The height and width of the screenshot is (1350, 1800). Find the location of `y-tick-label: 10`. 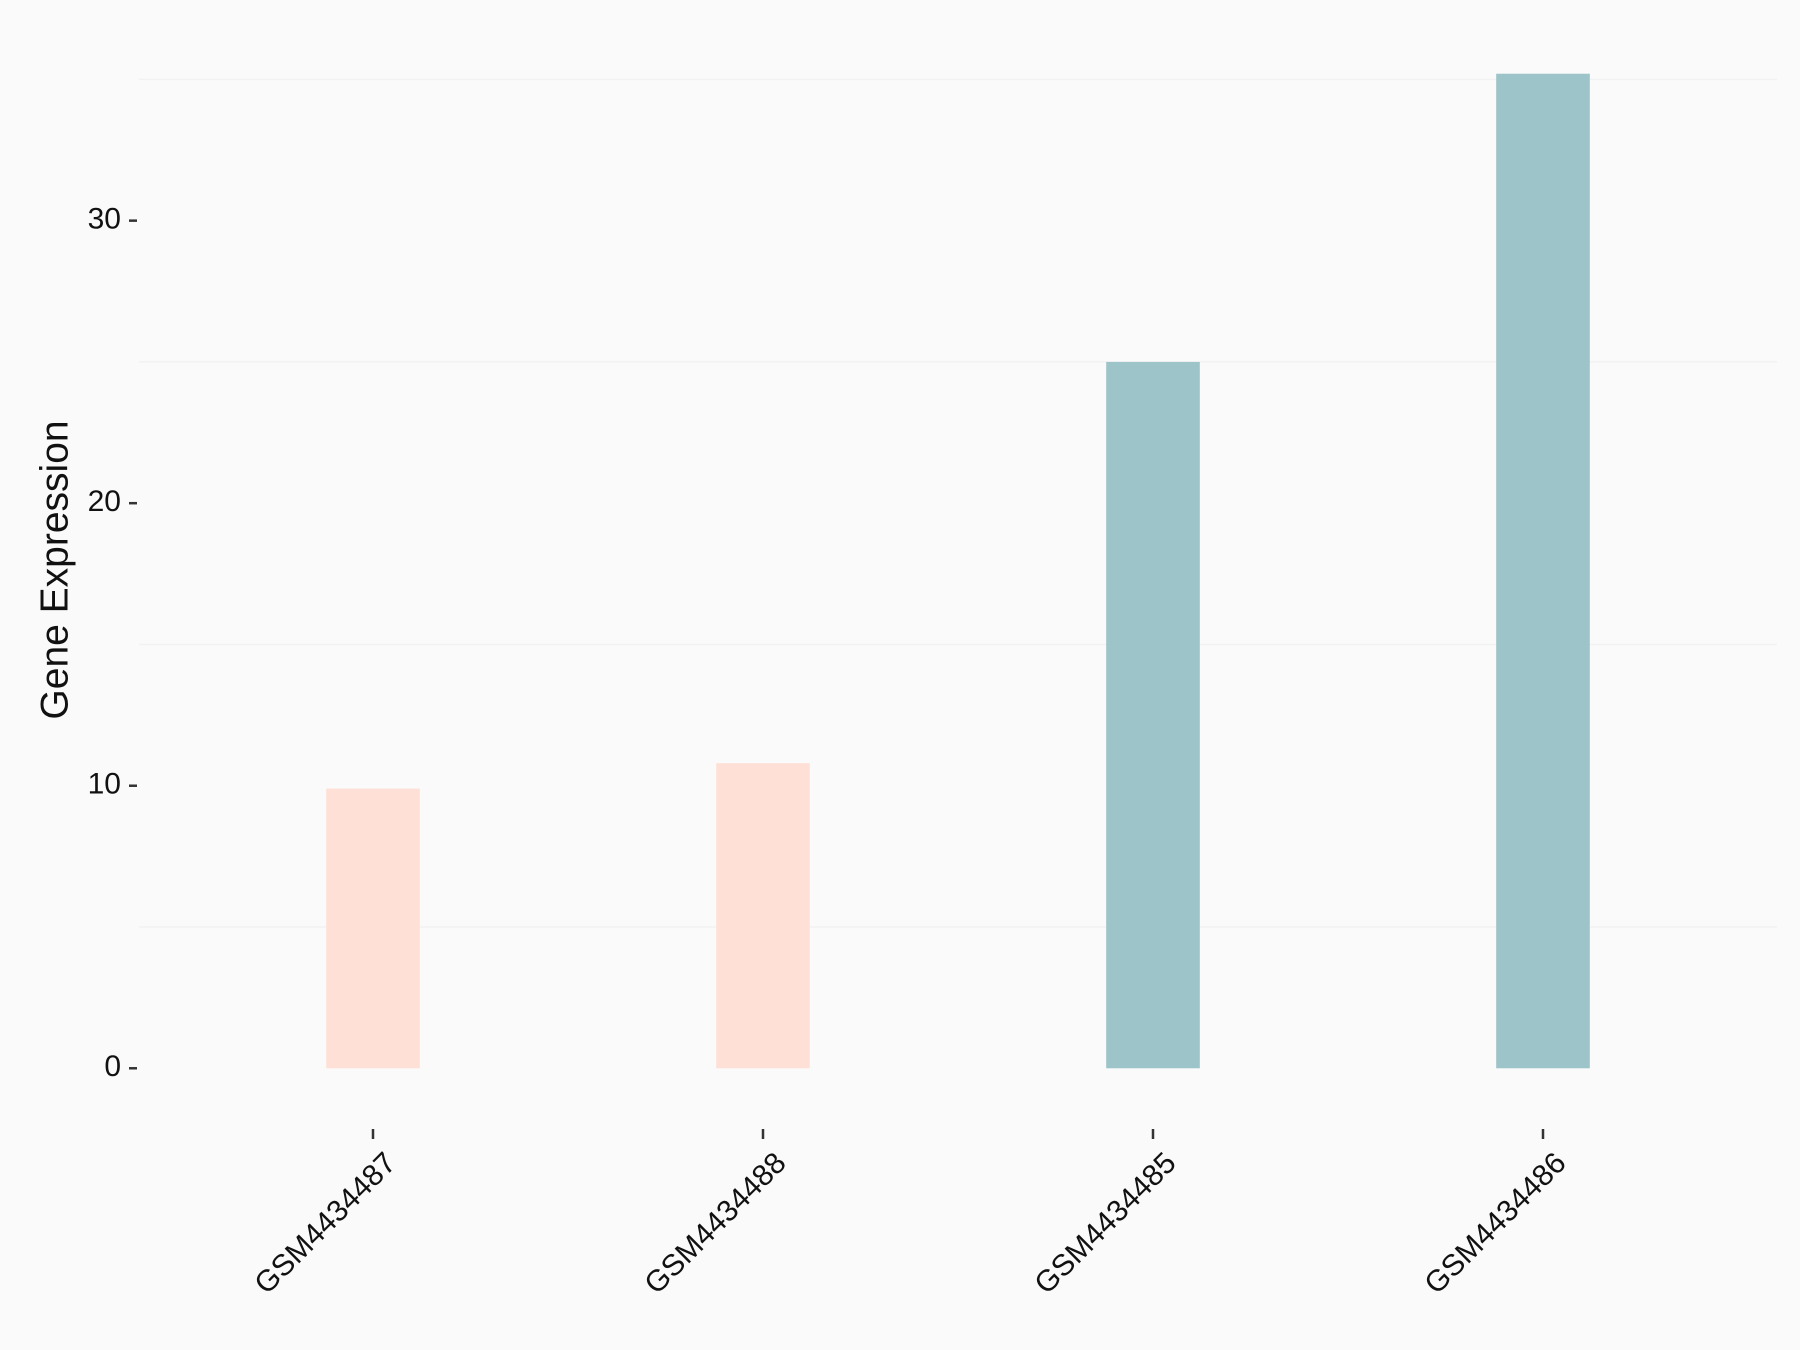

y-tick-label: 10 is located at coordinates (104, 784).